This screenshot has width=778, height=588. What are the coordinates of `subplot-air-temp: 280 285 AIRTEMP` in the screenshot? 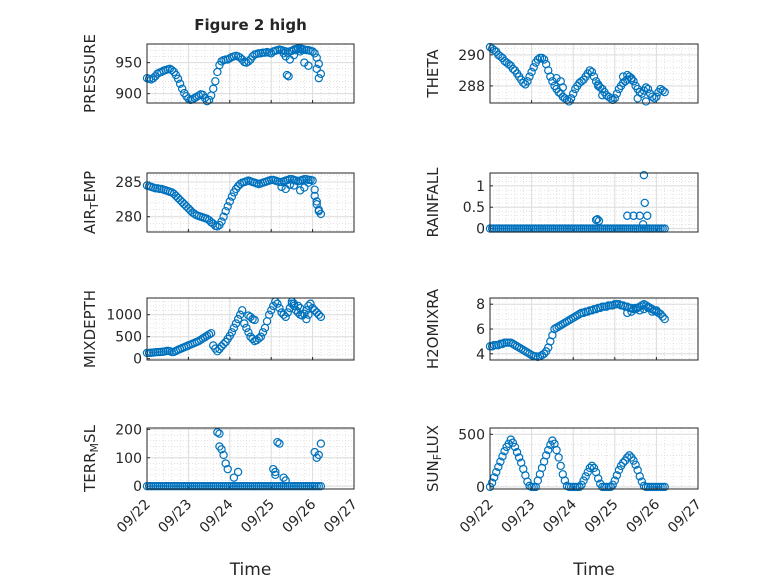 It's located at (218, 202).